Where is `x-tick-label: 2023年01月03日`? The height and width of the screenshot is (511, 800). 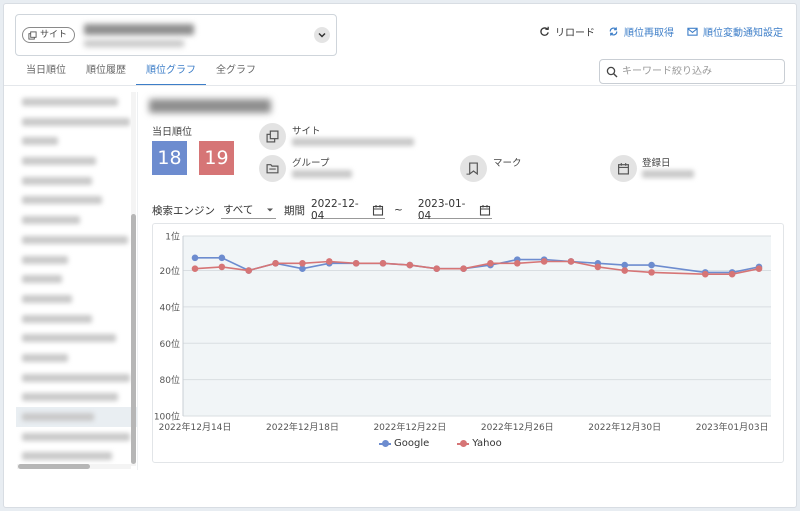 x-tick-label: 2023年01月03日 is located at coordinates (732, 427).